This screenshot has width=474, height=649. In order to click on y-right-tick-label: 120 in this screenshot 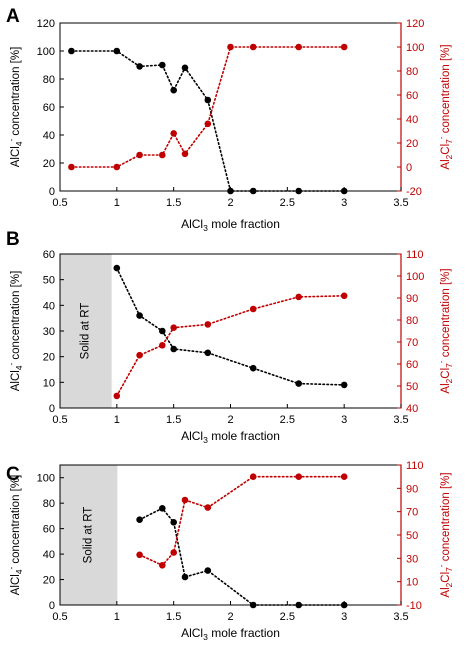, I will do `click(415, 24)`.